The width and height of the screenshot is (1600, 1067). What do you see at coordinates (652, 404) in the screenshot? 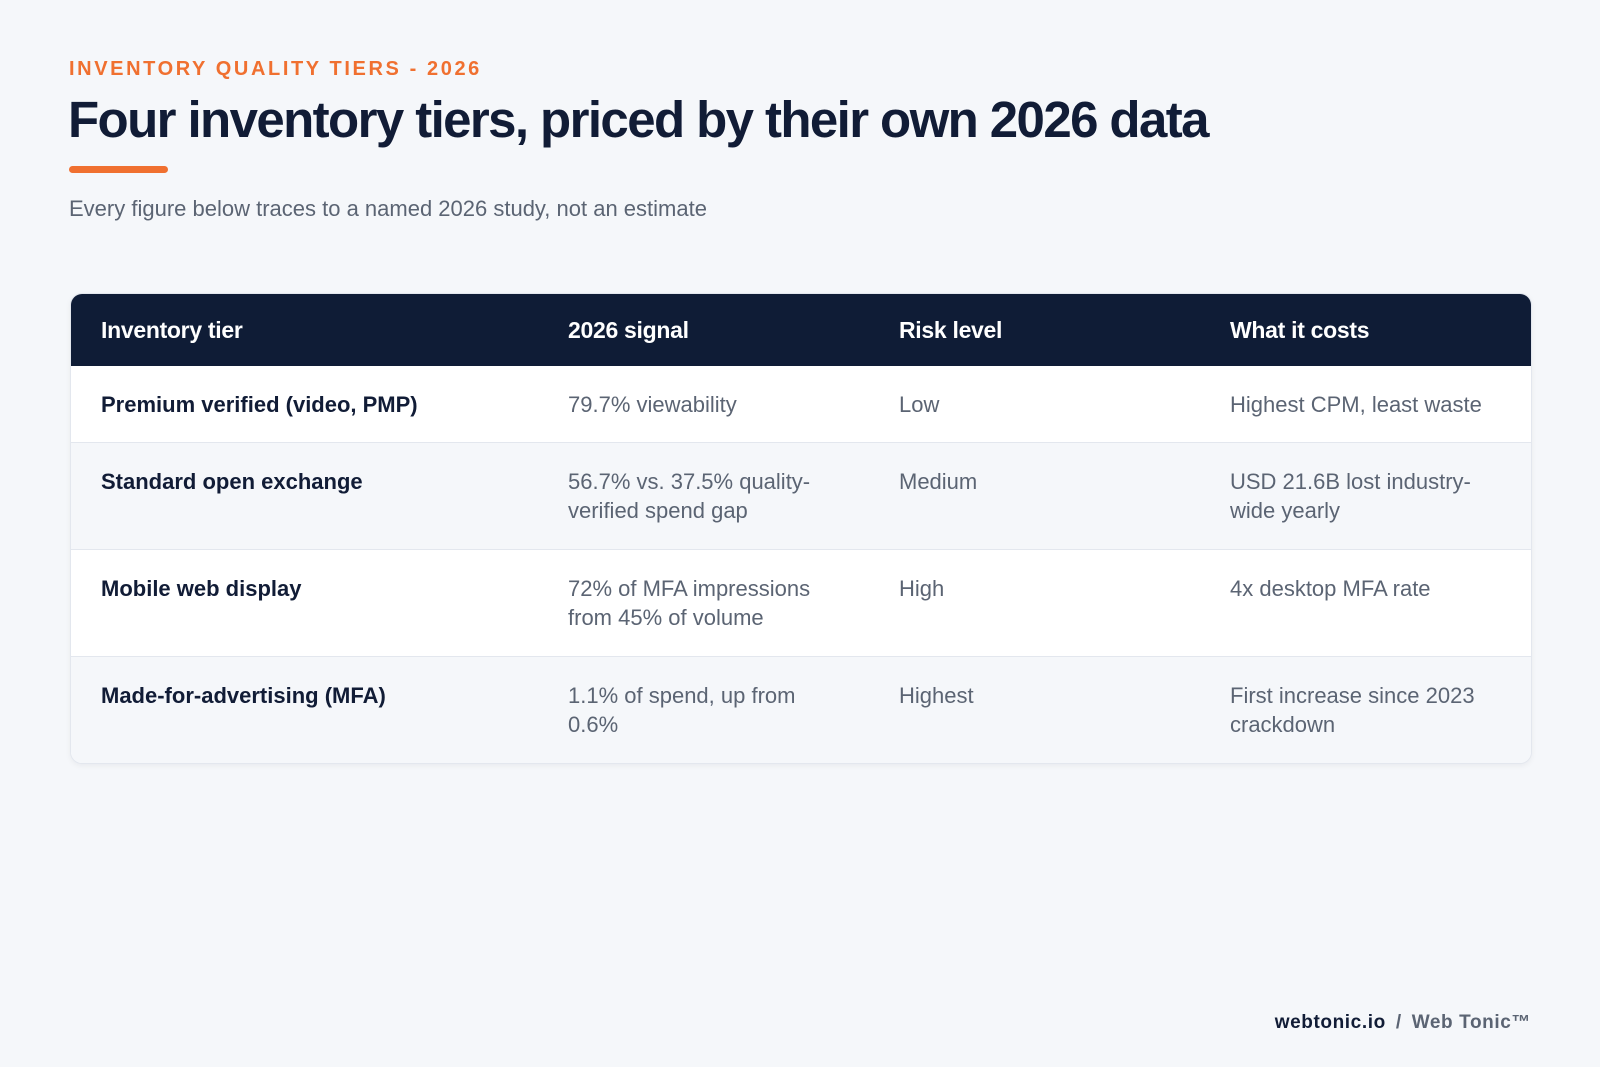
I see `signal-cell: 79.7% viewability` at bounding box center [652, 404].